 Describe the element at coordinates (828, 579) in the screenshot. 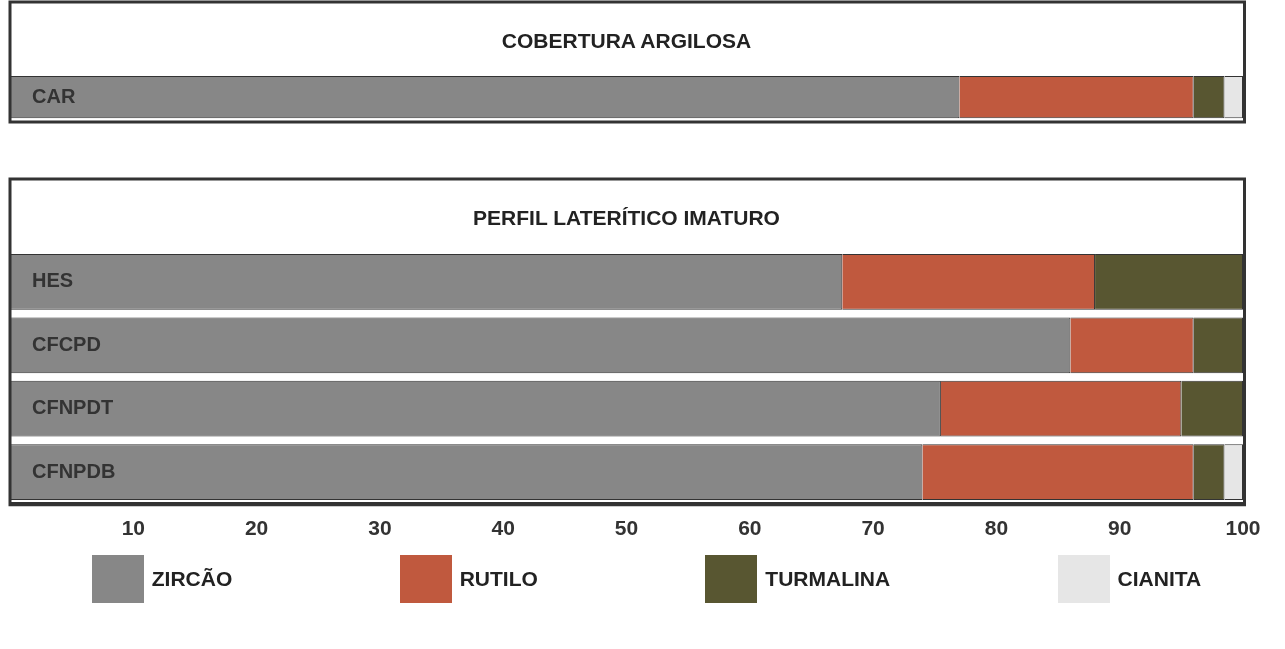

I see `legend-label: TURMALINA` at that location.